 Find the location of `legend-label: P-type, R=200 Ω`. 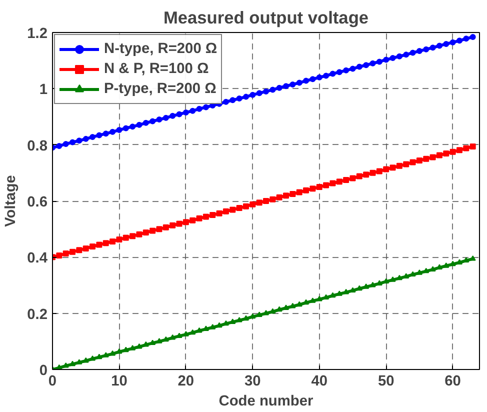

legend-label: P-type, R=200 Ω is located at coordinates (160, 89).